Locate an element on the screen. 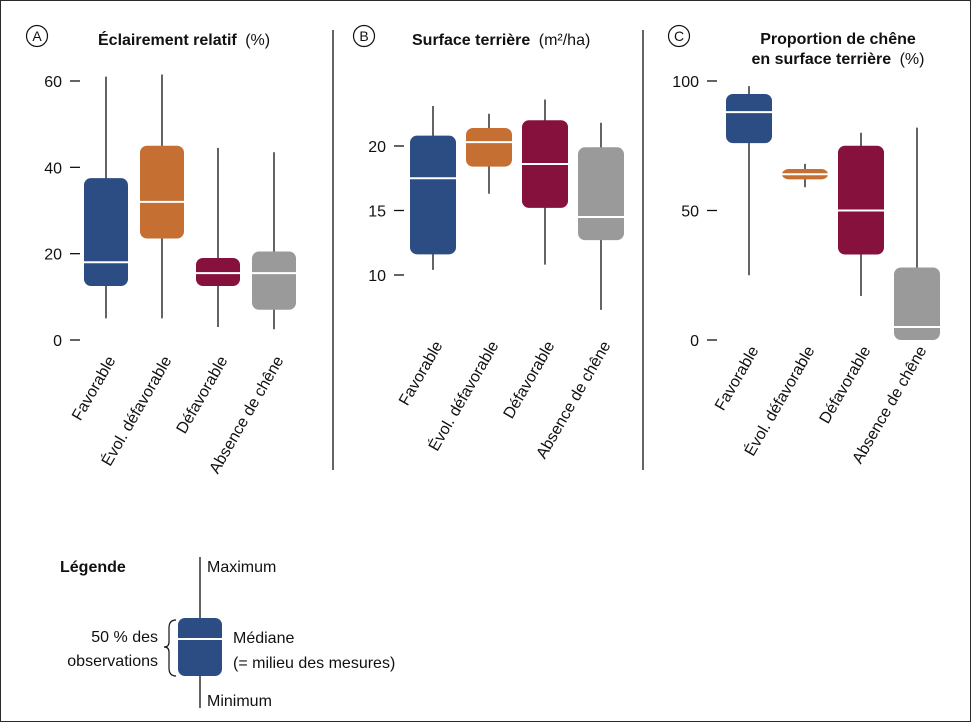 This screenshot has width=971, height=722. panel-c-category-favorable: Favorable is located at coordinates (737, 378).